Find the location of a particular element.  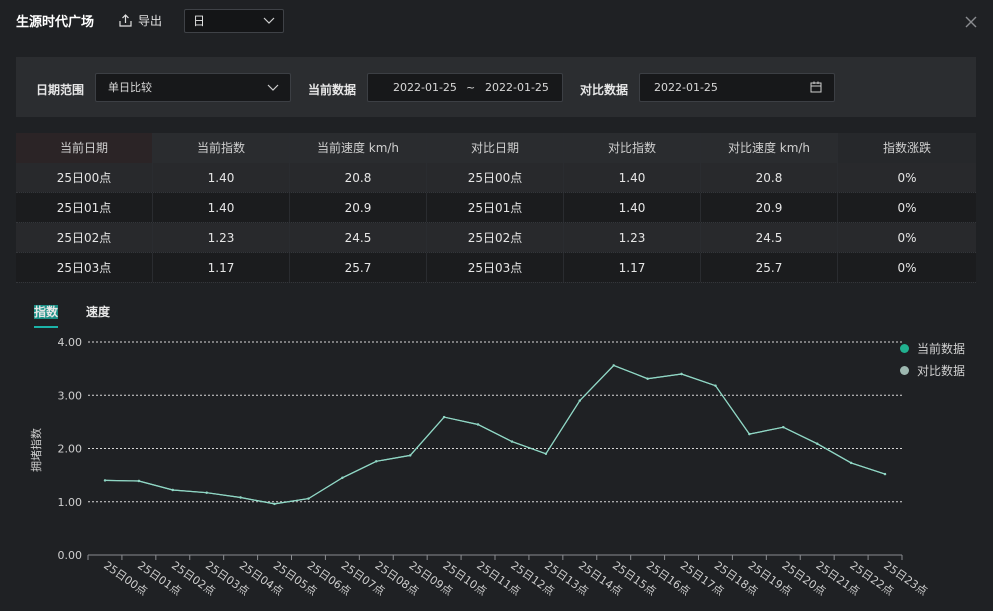

export-button: 导出 is located at coordinates (140, 20).